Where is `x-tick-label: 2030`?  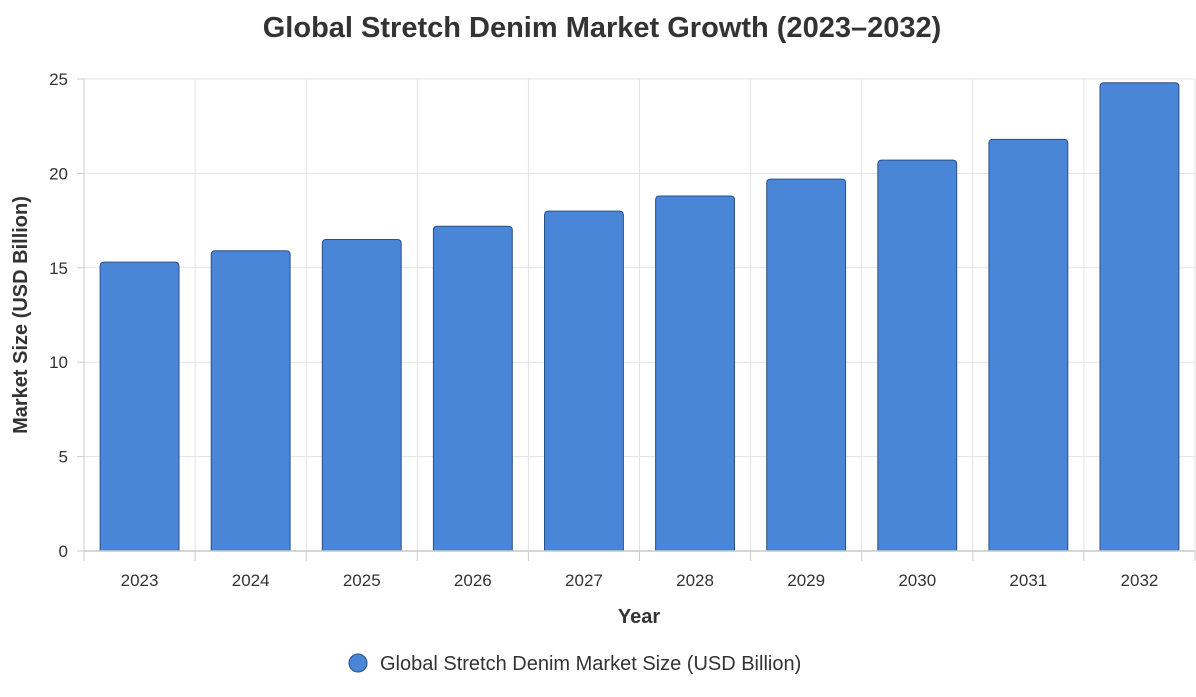 x-tick-label: 2030 is located at coordinates (917, 580).